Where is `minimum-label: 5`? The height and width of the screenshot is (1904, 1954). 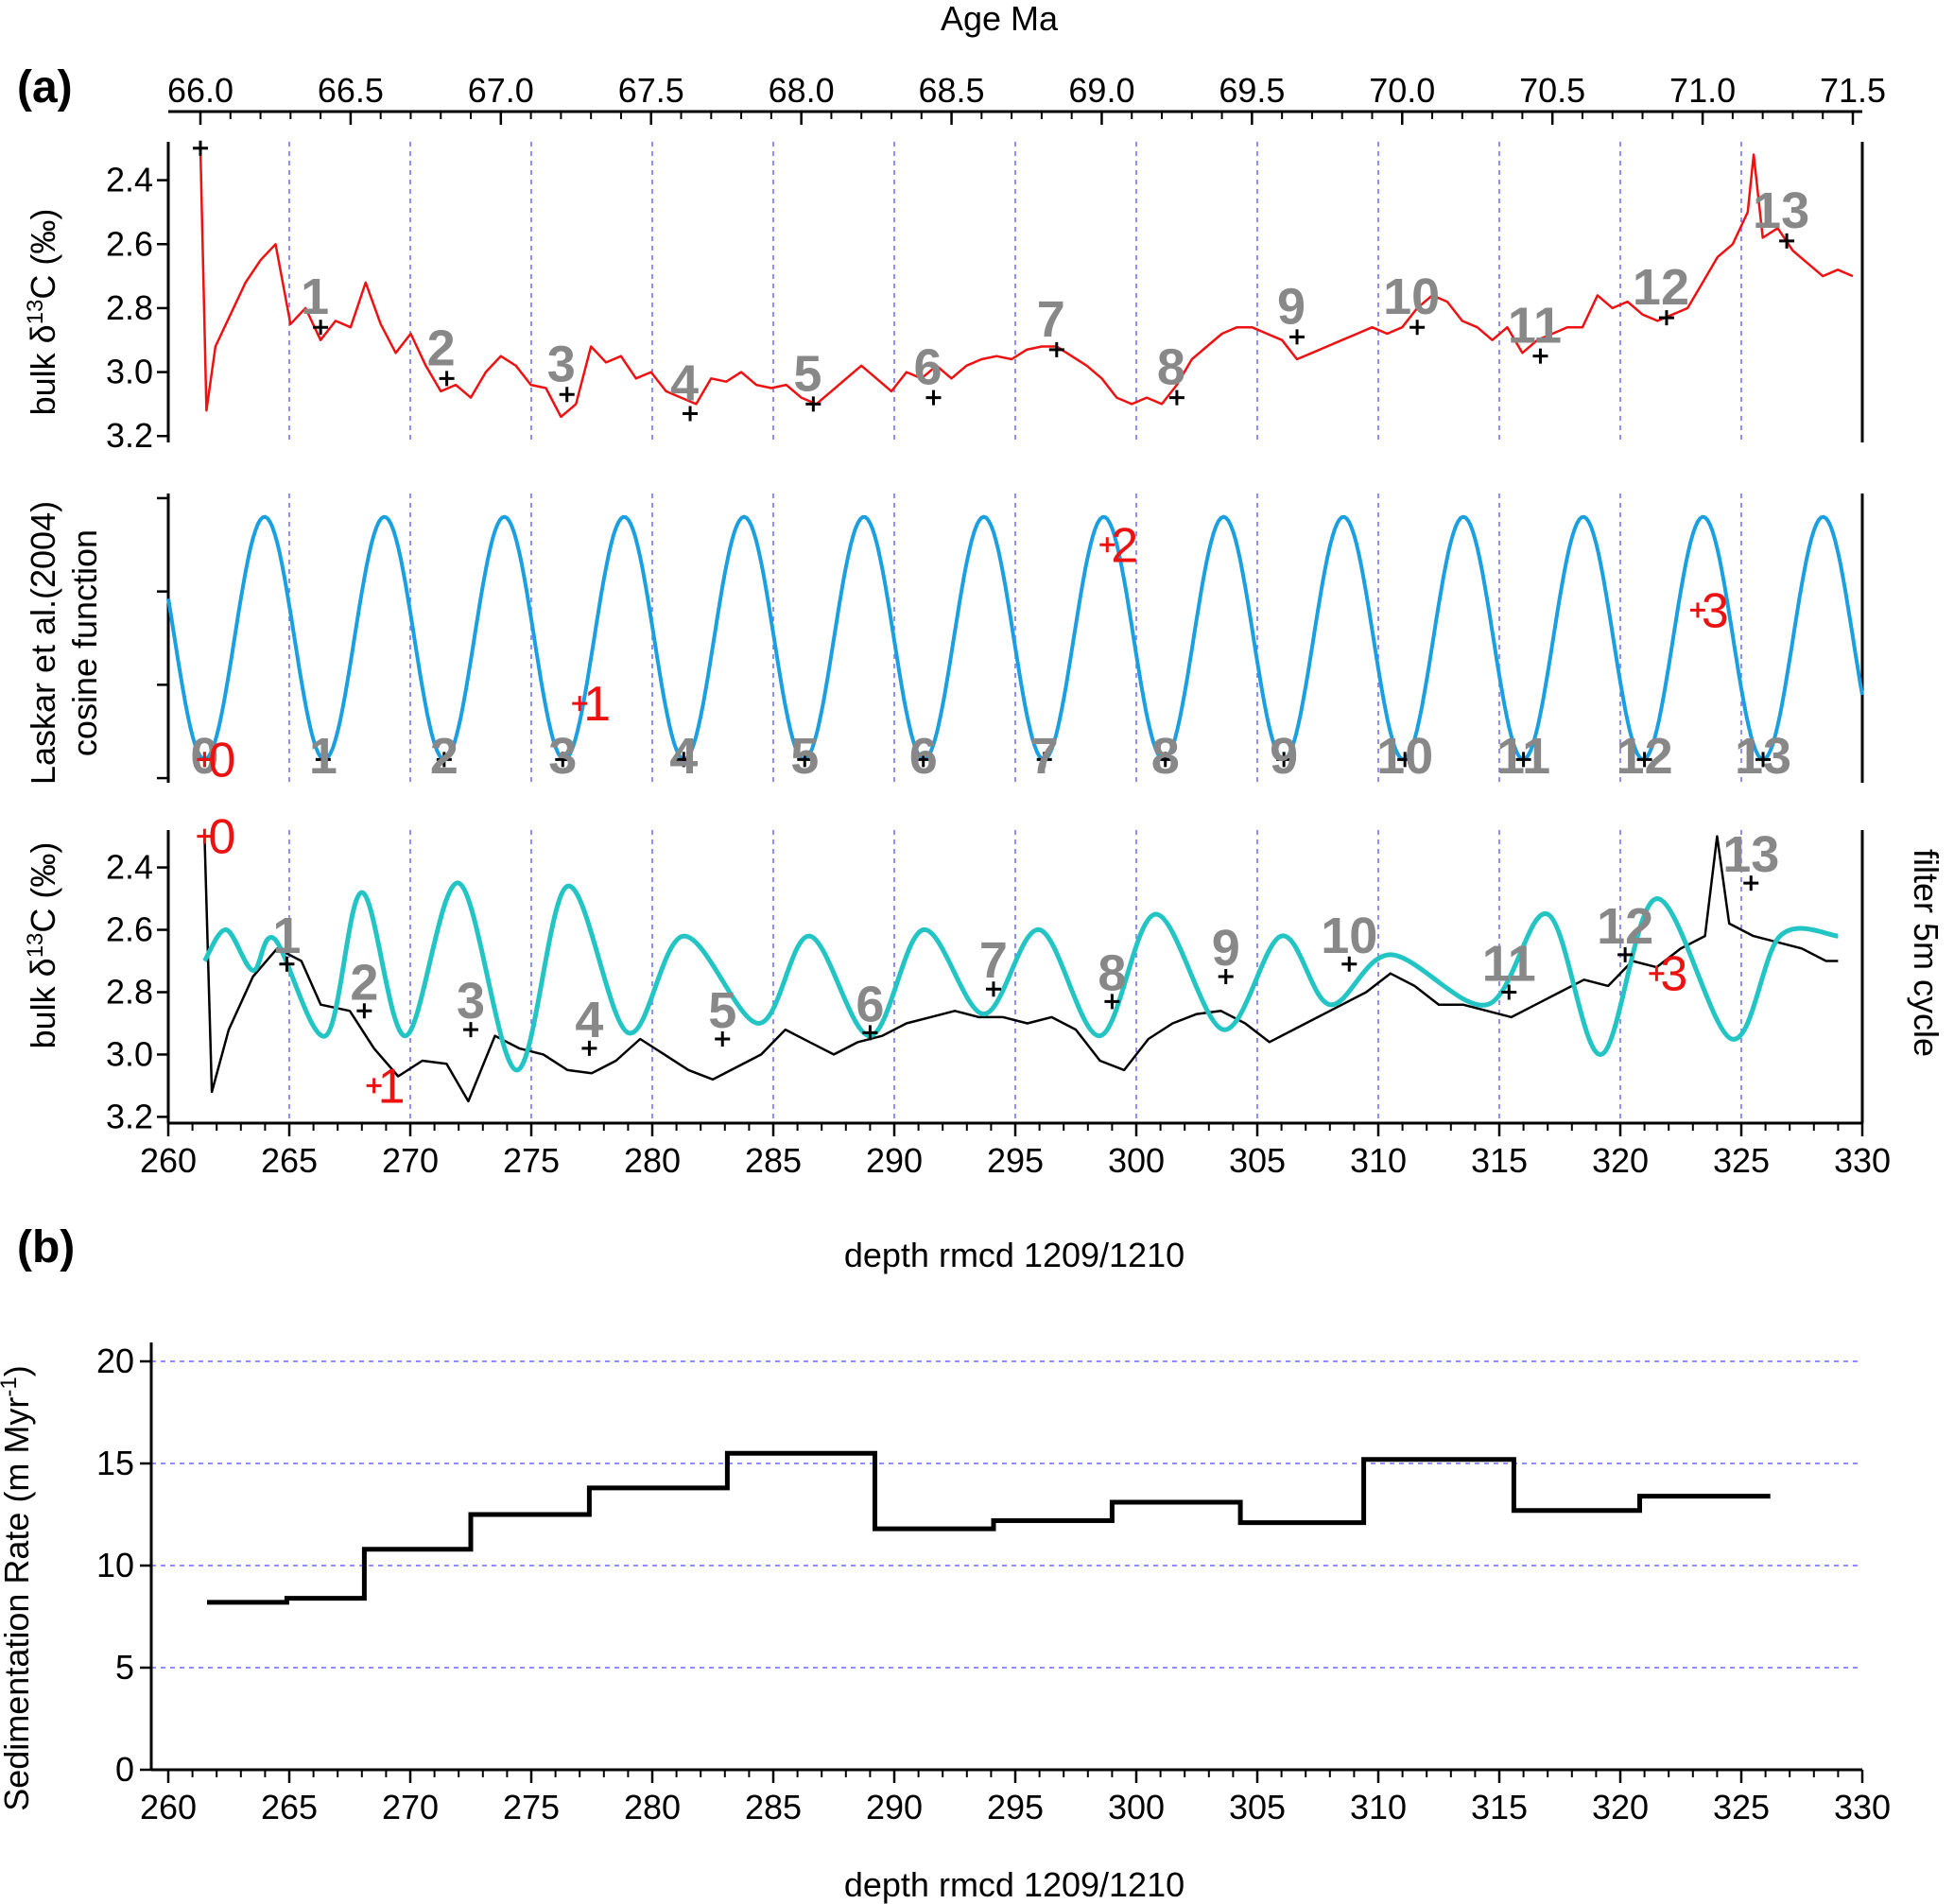 minimum-label: 5 is located at coordinates (804, 756).